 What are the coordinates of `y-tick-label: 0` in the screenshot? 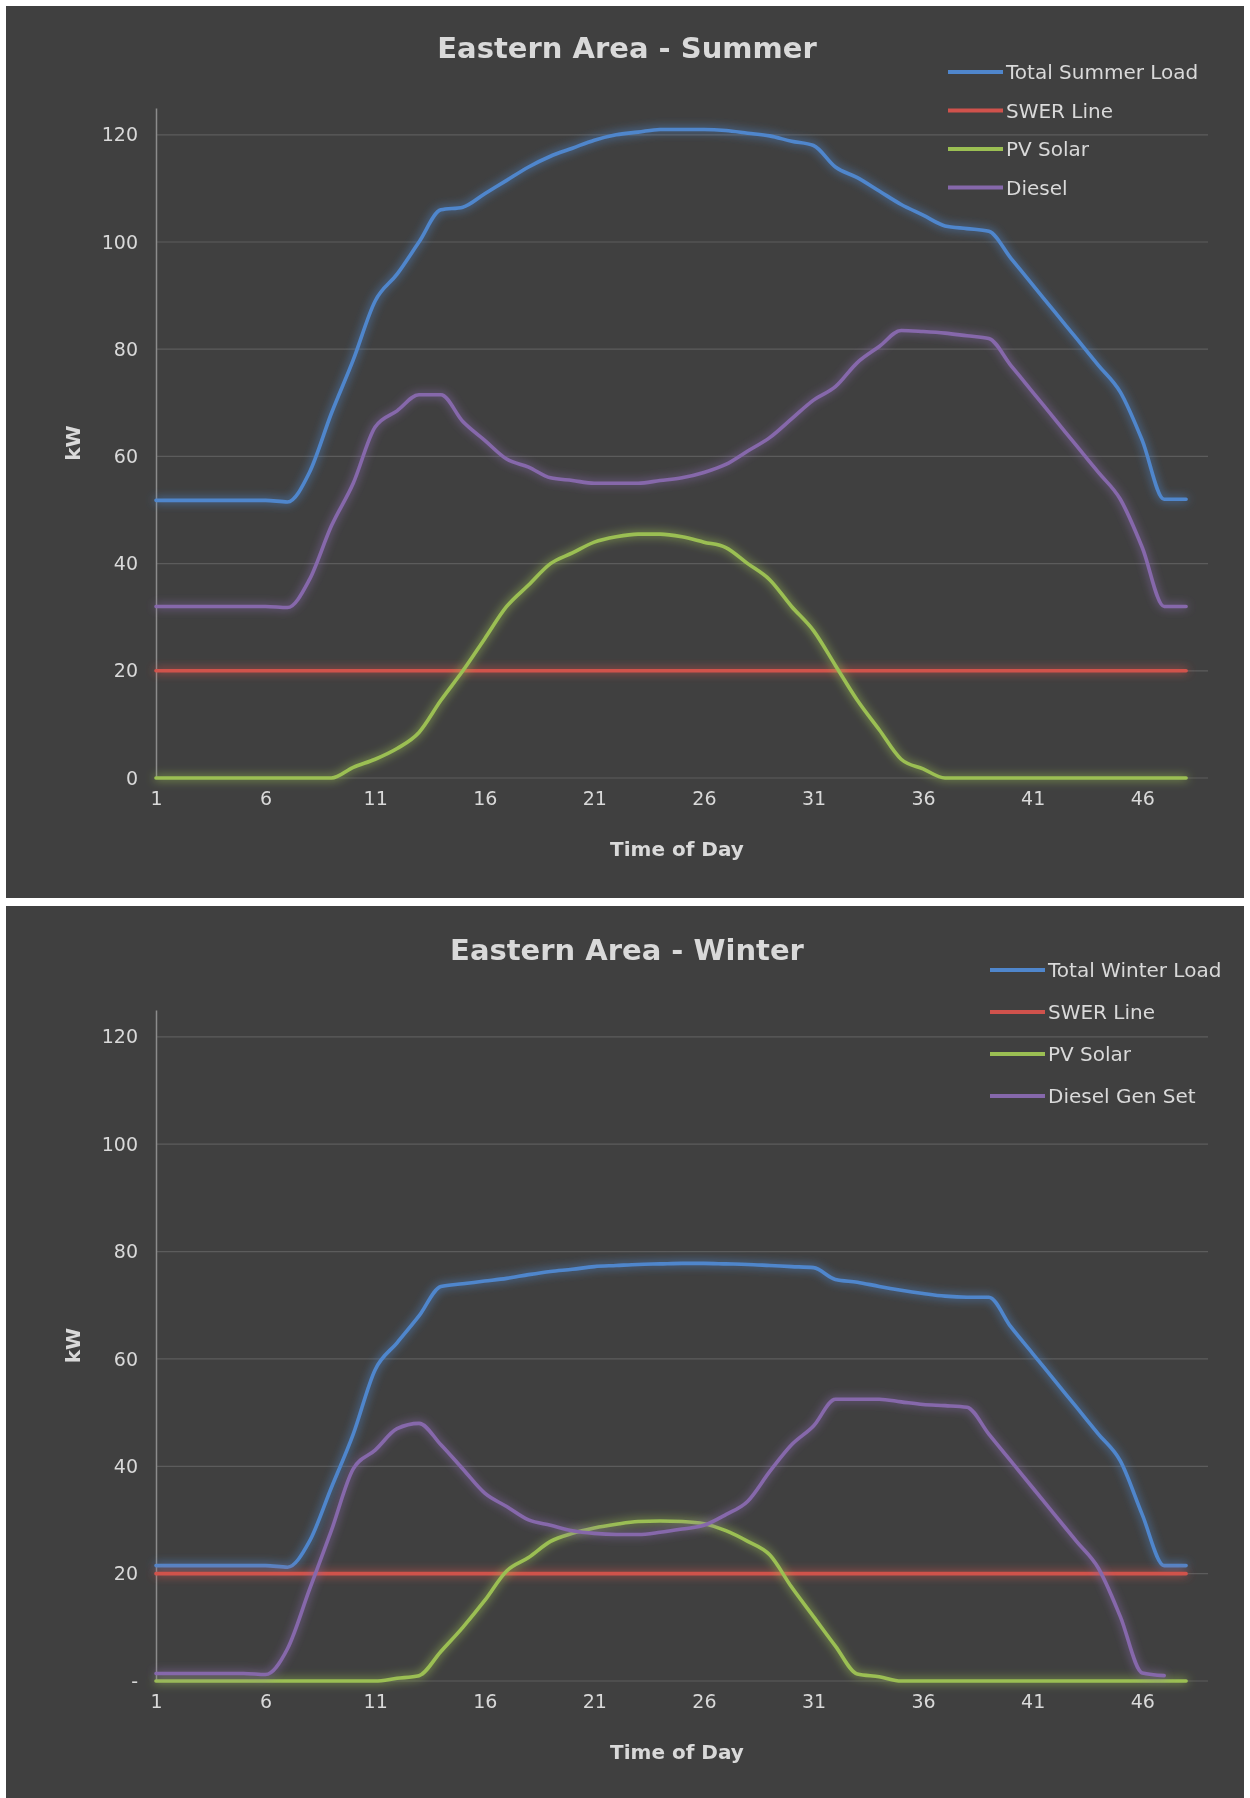 It's located at (131, 777).